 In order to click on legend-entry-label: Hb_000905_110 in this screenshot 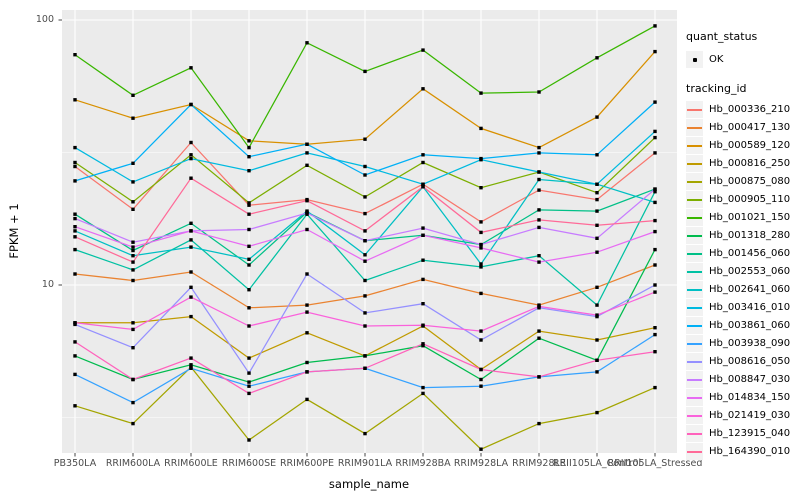, I will do `click(750, 199)`.